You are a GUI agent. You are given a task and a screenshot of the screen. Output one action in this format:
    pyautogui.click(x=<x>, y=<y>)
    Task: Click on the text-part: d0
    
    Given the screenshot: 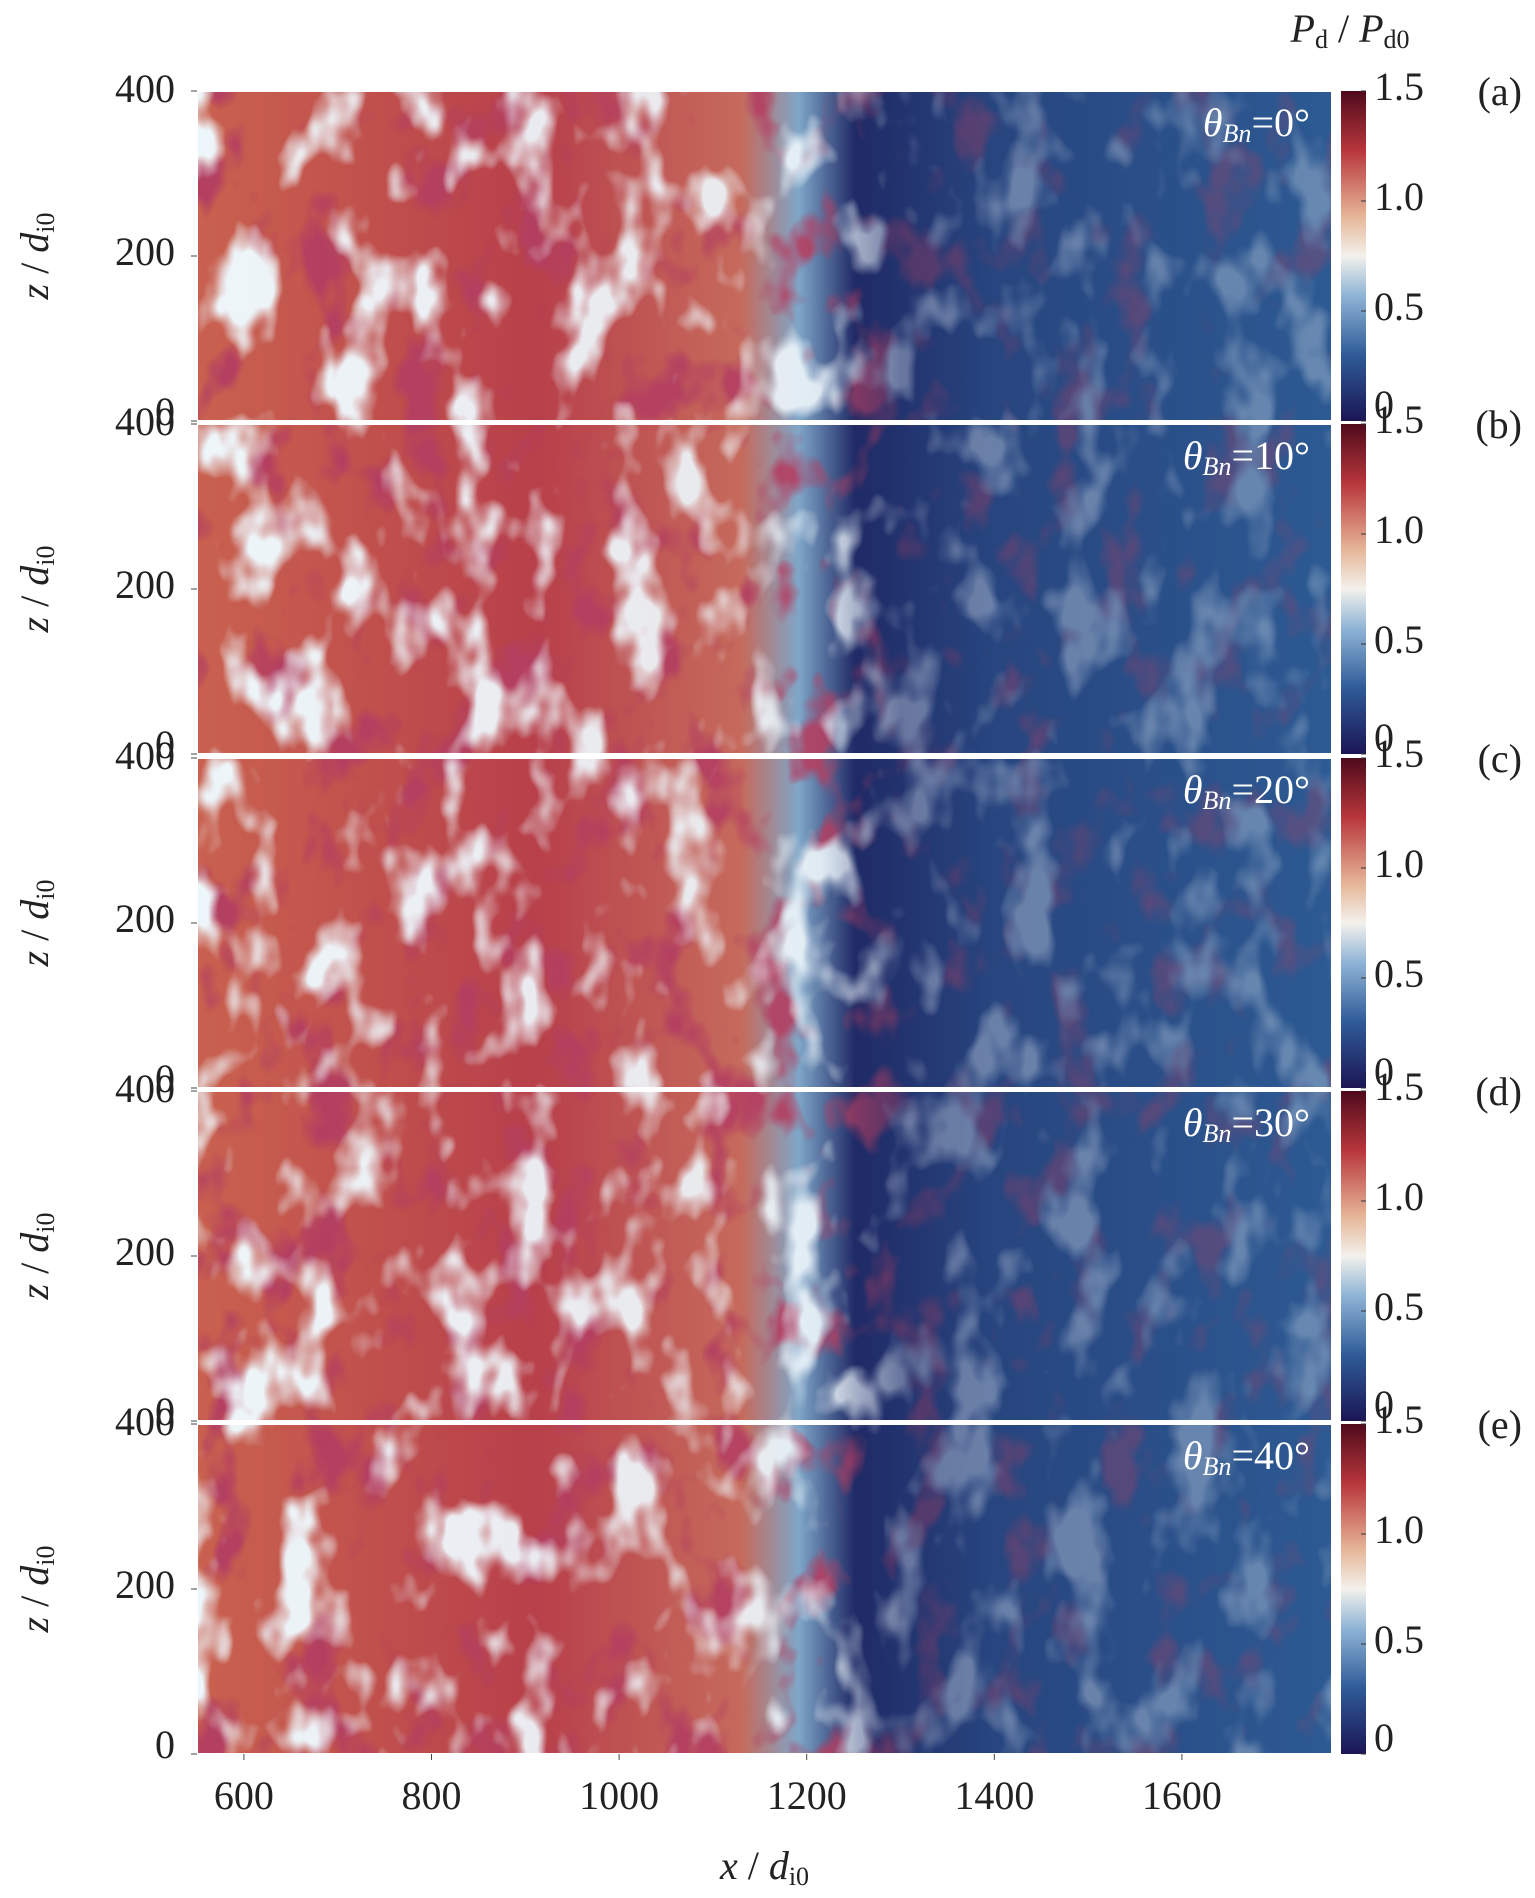 What is the action you would take?
    pyautogui.click(x=1397, y=39)
    